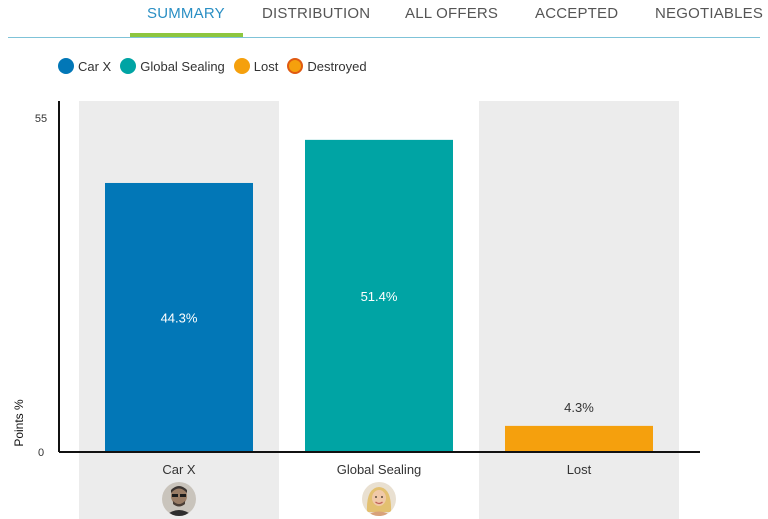  I want to click on bar-global-sealing, so click(379, 295).